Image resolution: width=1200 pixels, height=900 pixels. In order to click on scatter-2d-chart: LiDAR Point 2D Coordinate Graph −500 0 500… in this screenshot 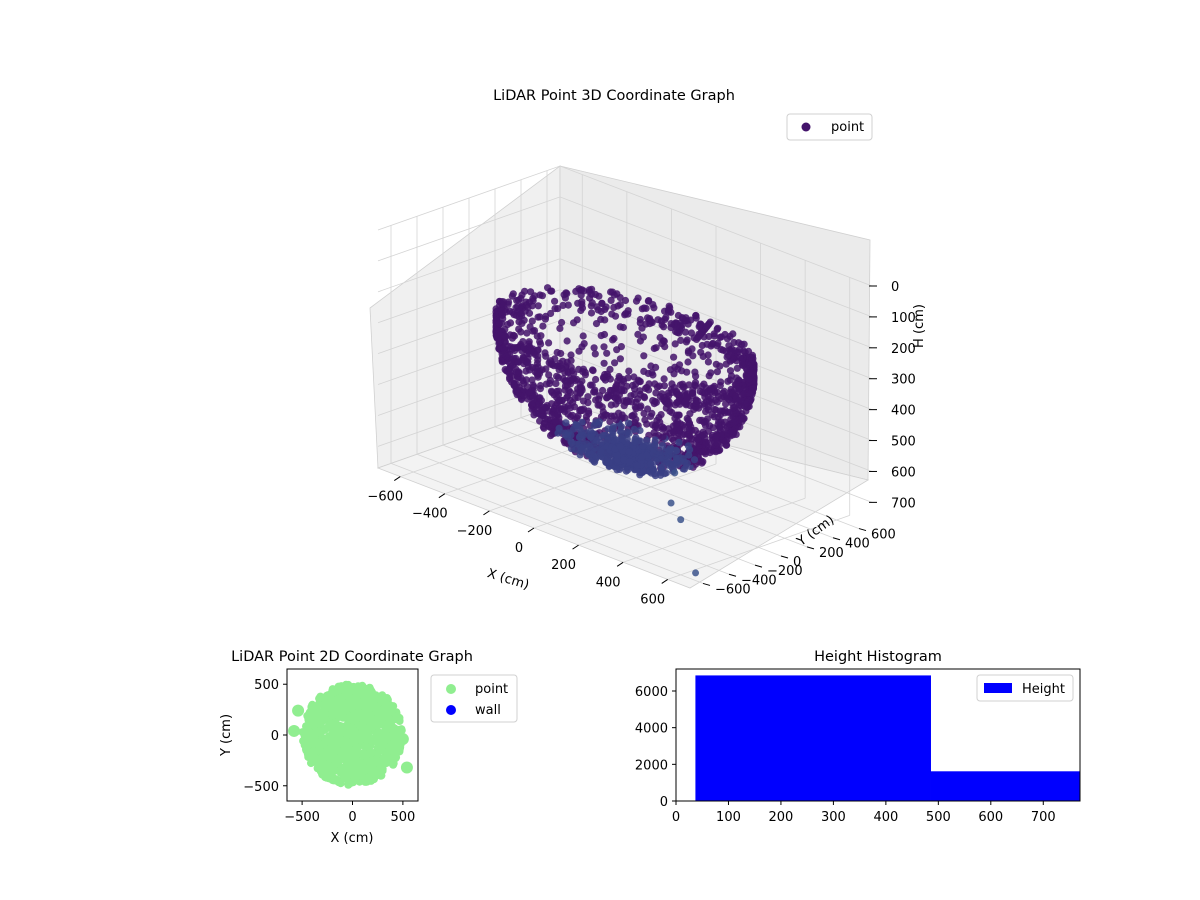, I will do `click(368, 747)`.